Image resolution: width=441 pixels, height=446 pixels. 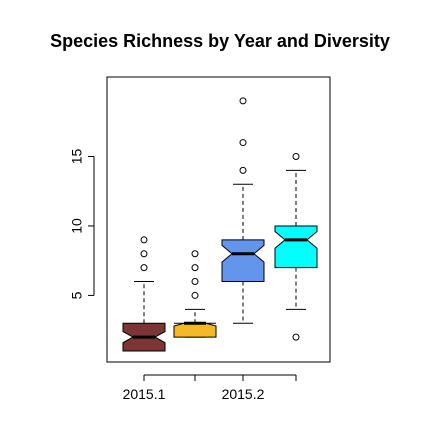 I want to click on y-tick-label-0: 5, so click(x=77, y=295).